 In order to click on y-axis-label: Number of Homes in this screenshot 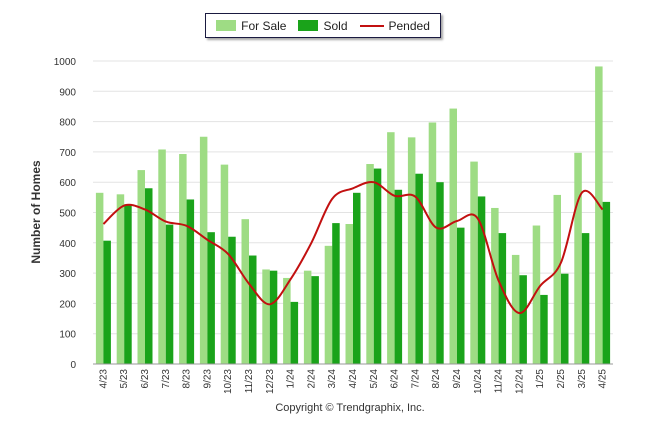, I will do `click(36, 212)`.